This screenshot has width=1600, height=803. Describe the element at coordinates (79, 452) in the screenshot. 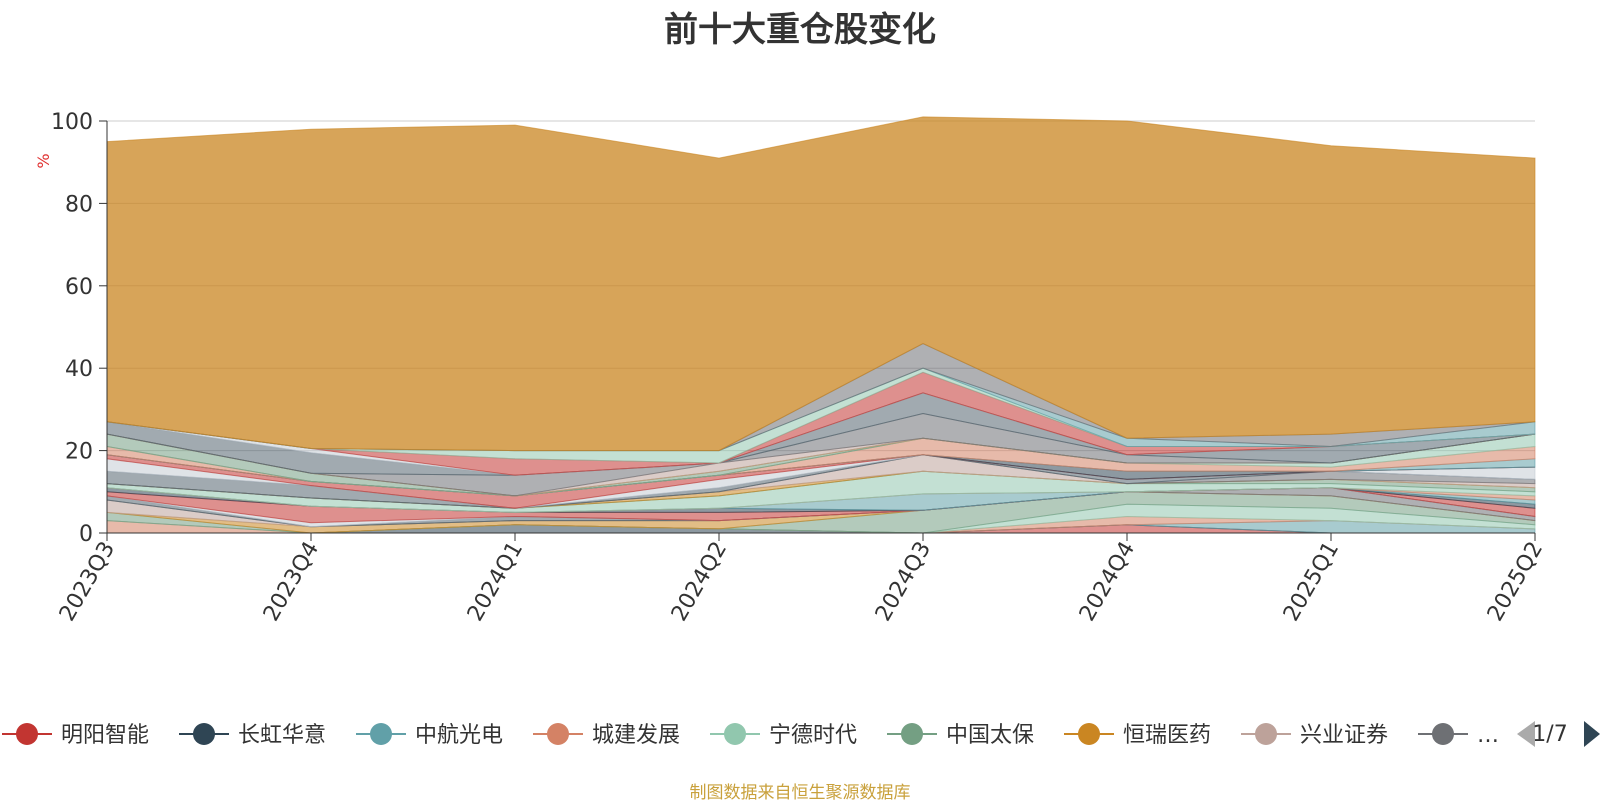

I see `y-tick-label: 20` at that location.